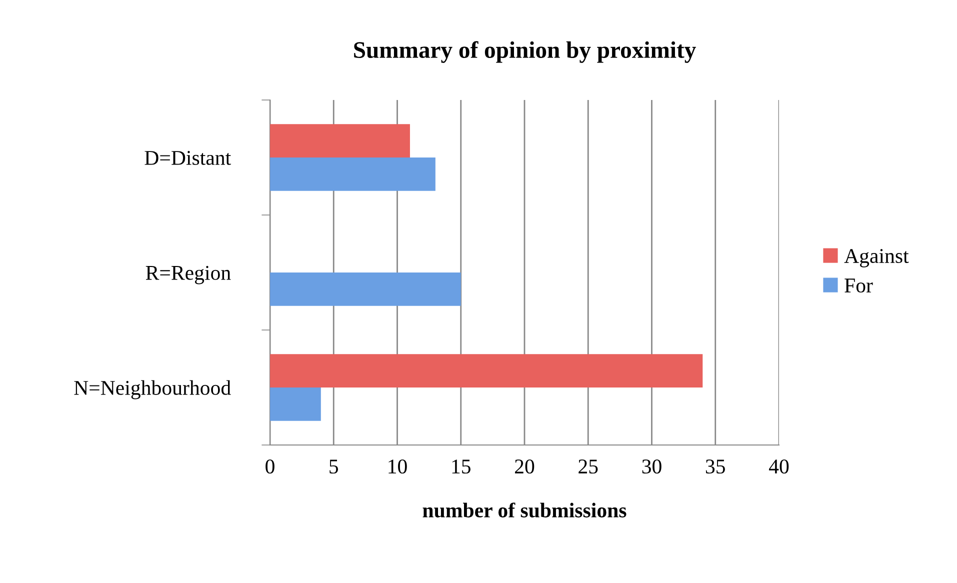 The height and width of the screenshot is (583, 957). What do you see at coordinates (876, 258) in the screenshot?
I see `legend-label: Against` at bounding box center [876, 258].